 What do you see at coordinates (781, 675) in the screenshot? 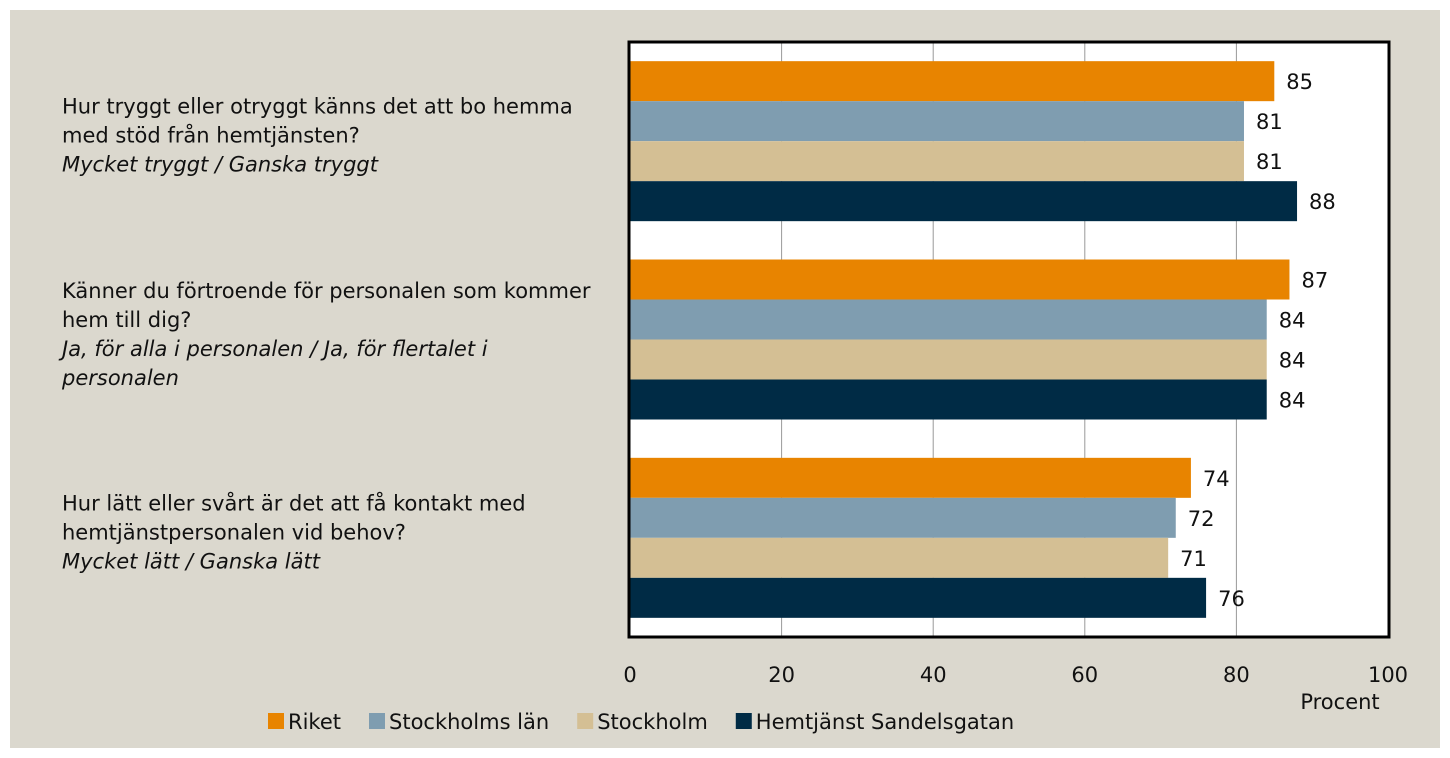
I see `x-tick-label: 20` at bounding box center [781, 675].